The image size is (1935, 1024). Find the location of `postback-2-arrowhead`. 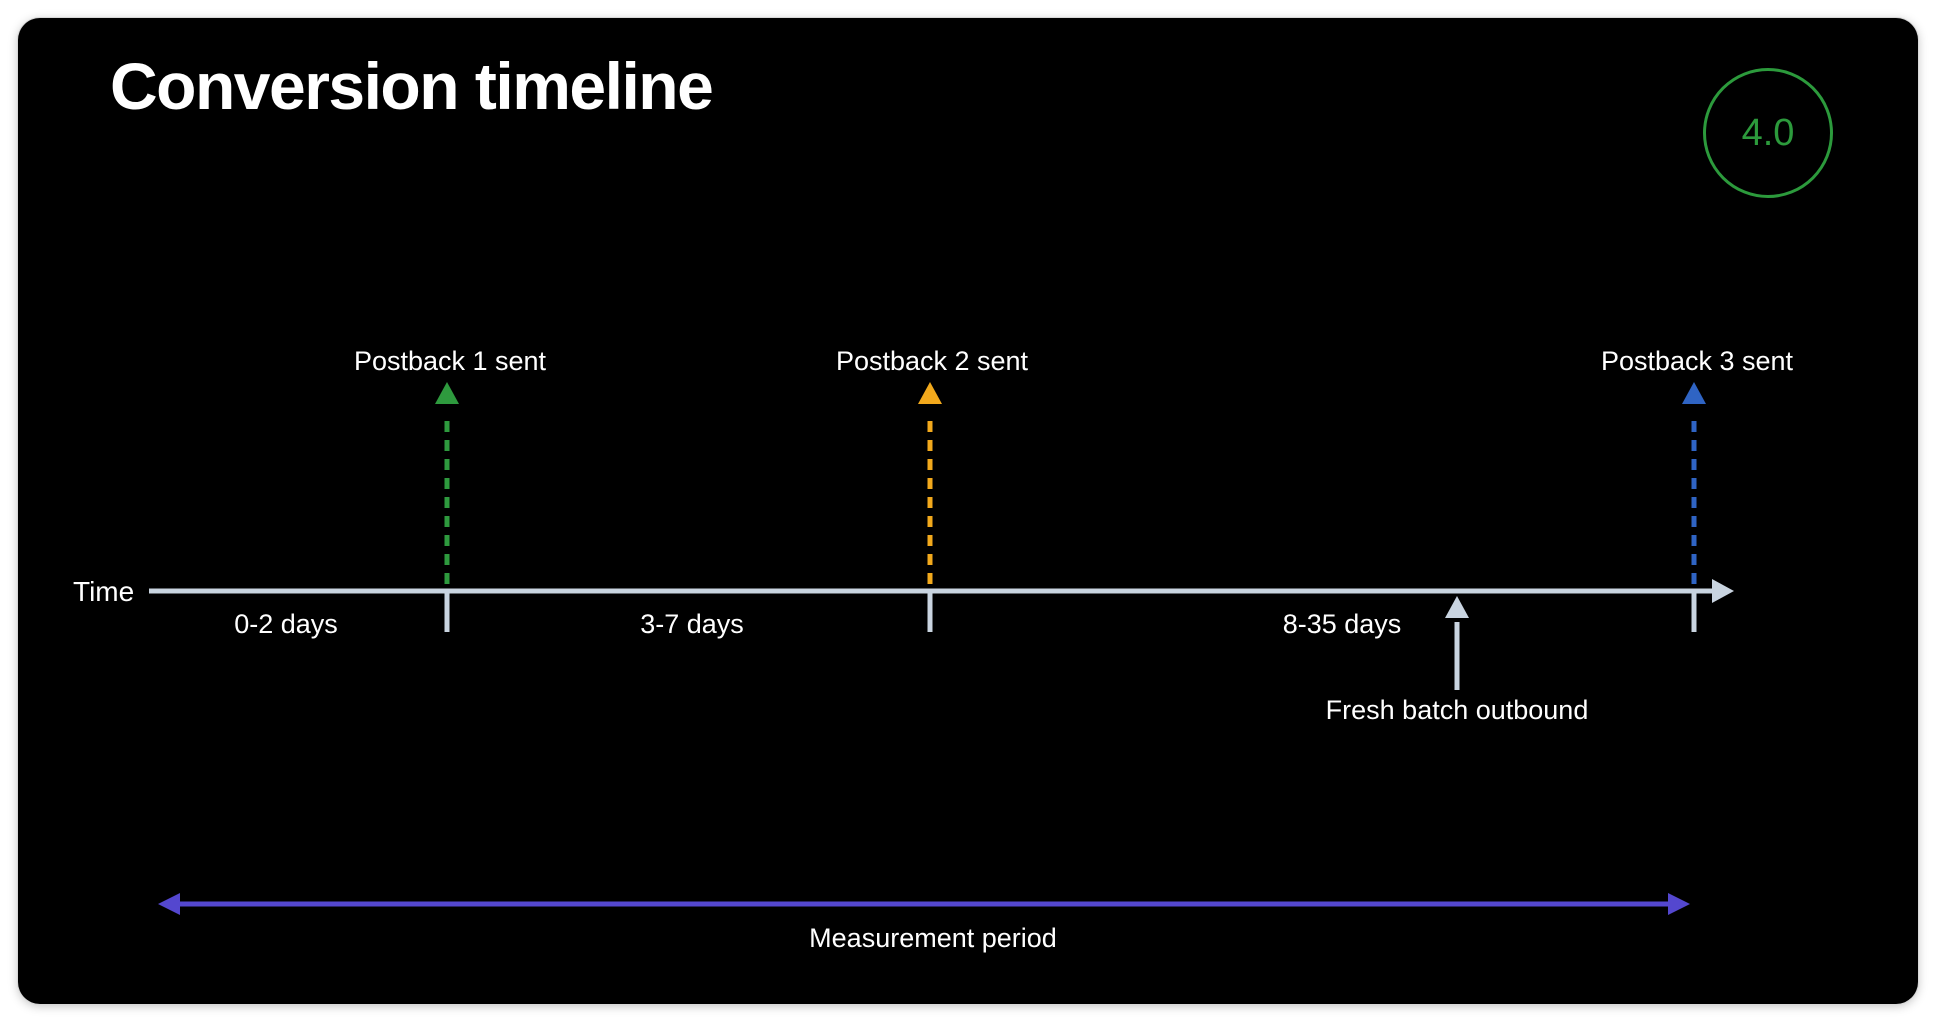

postback-2-arrowhead is located at coordinates (930, 393).